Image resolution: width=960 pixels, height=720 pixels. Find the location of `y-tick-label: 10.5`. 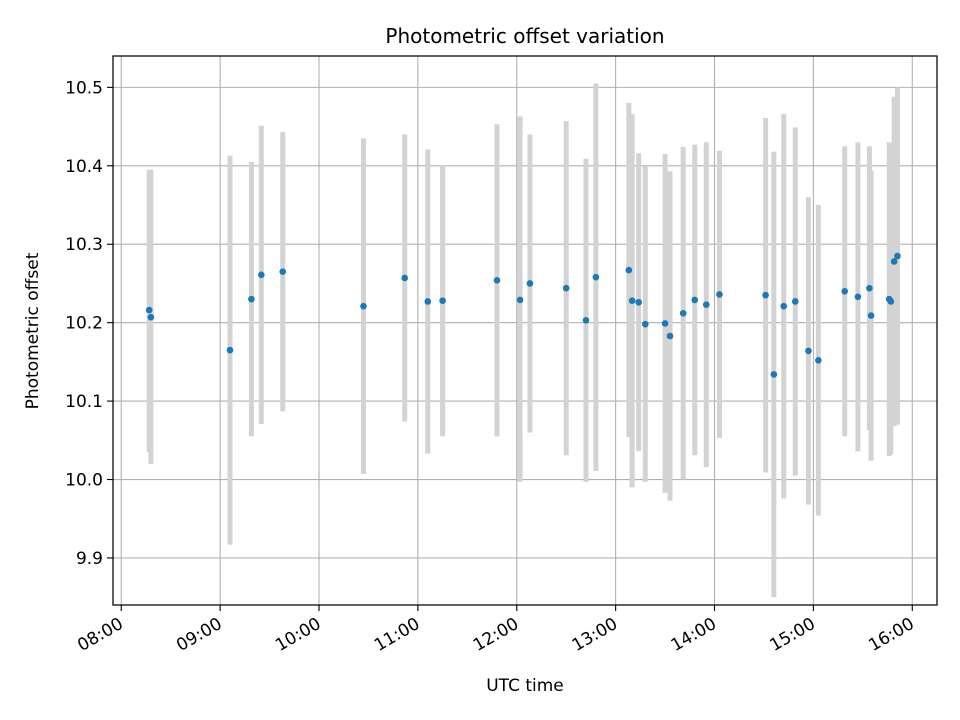

y-tick-label: 10.5 is located at coordinates (84, 88).